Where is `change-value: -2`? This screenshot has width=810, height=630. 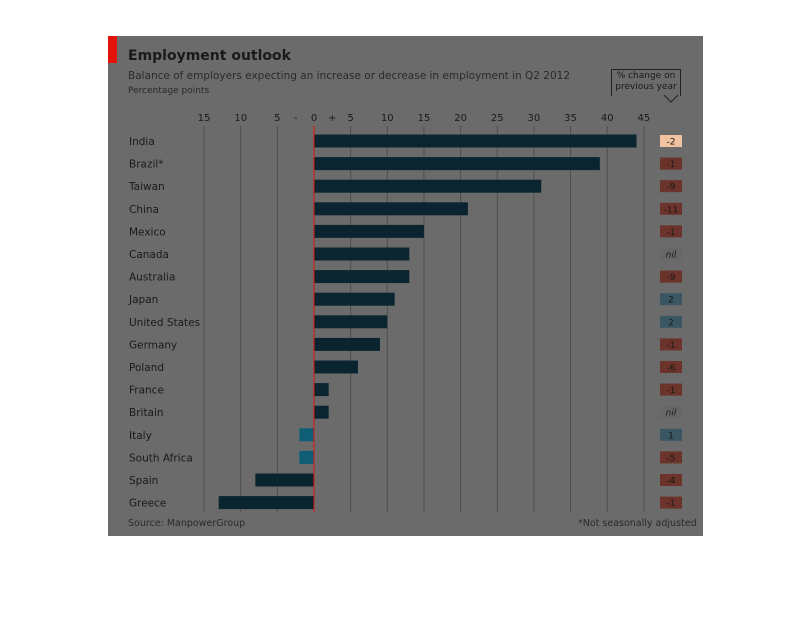 change-value: -2 is located at coordinates (671, 143).